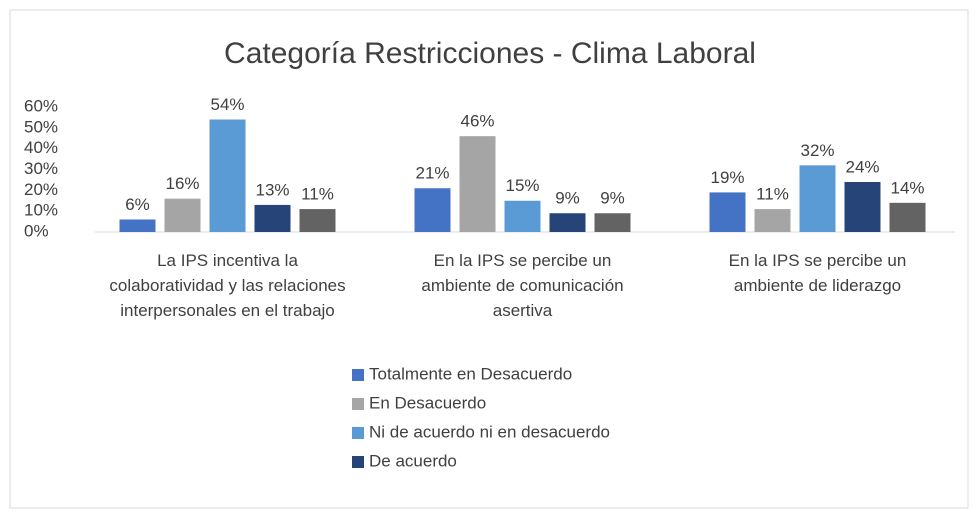  I want to click on data-label: 54%, so click(227, 104).